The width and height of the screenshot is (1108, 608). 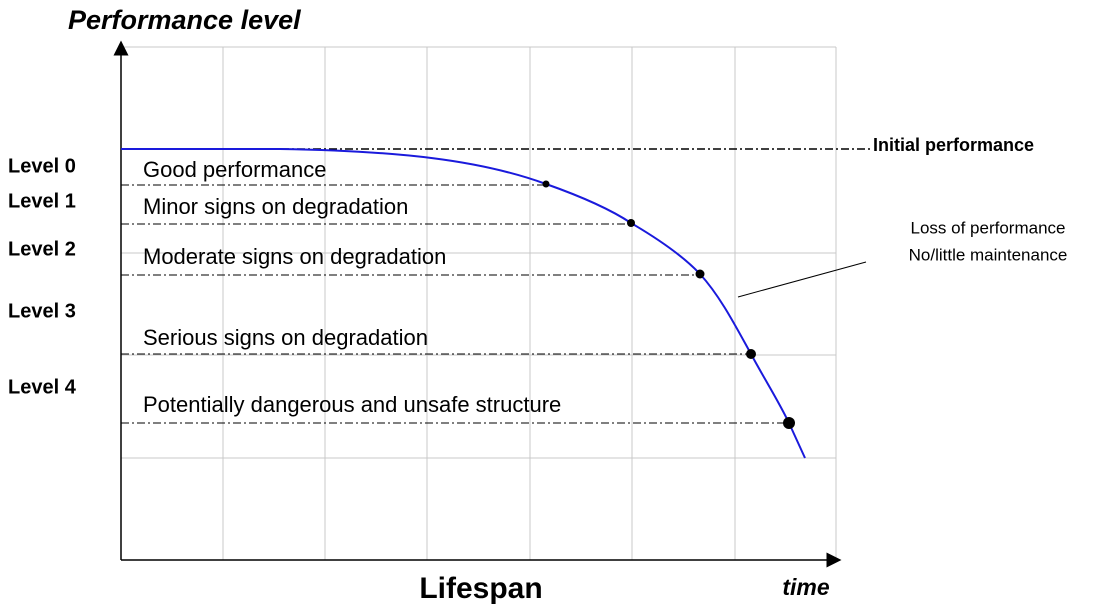 What do you see at coordinates (42, 249) in the screenshot?
I see `level-label: Level 2` at bounding box center [42, 249].